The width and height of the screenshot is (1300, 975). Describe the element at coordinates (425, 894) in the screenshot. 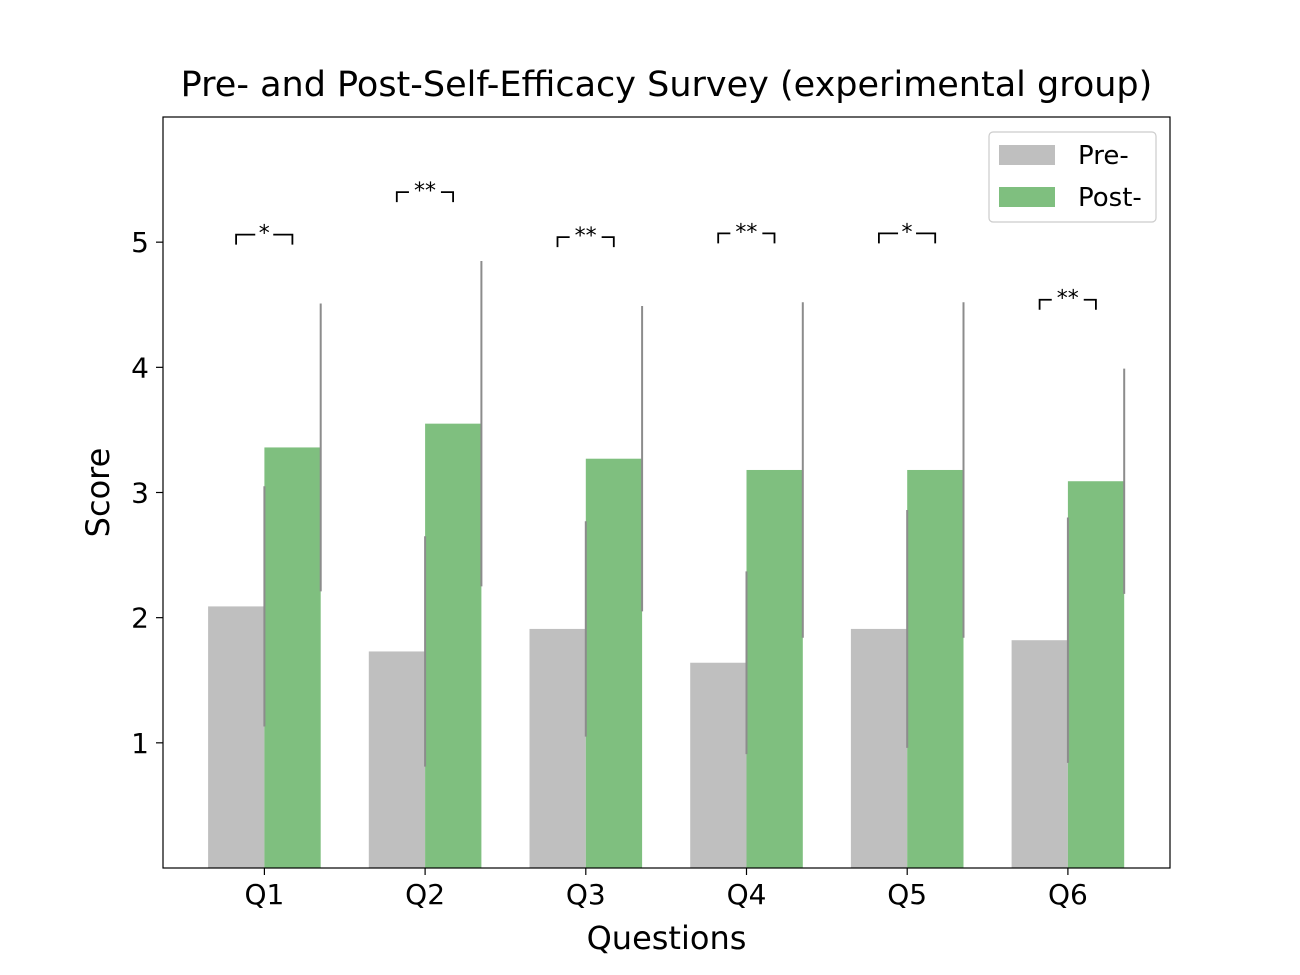

I see `x-tick-label-q2: Q2` at that location.